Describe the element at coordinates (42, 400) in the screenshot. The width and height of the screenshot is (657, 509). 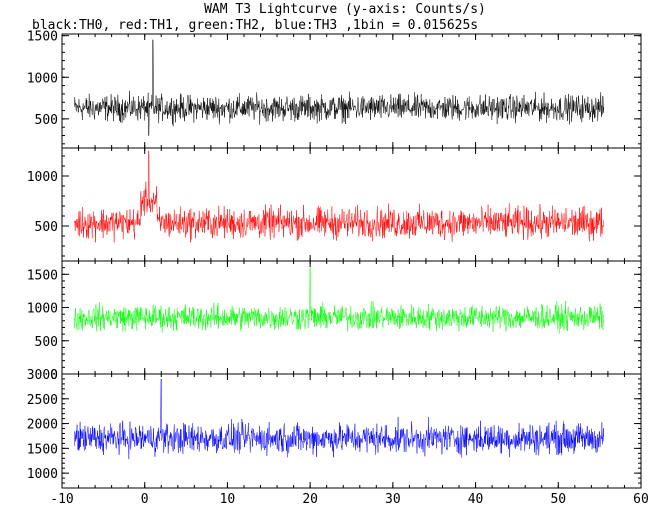
I see `y-tick-label: 2500` at that location.